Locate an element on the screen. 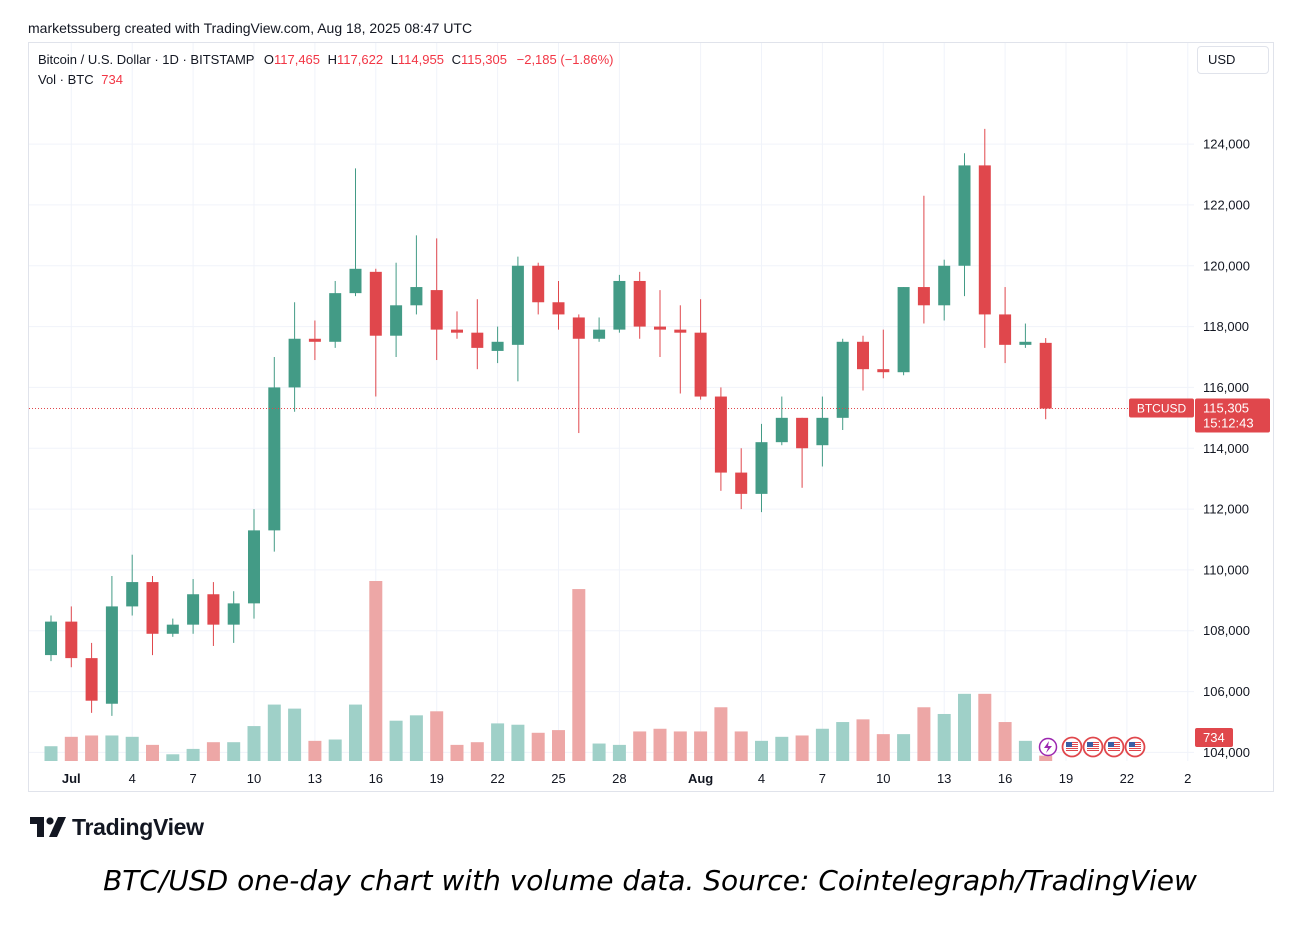 The image size is (1300, 930). price-tag-bg is located at coordinates (1232, 415).